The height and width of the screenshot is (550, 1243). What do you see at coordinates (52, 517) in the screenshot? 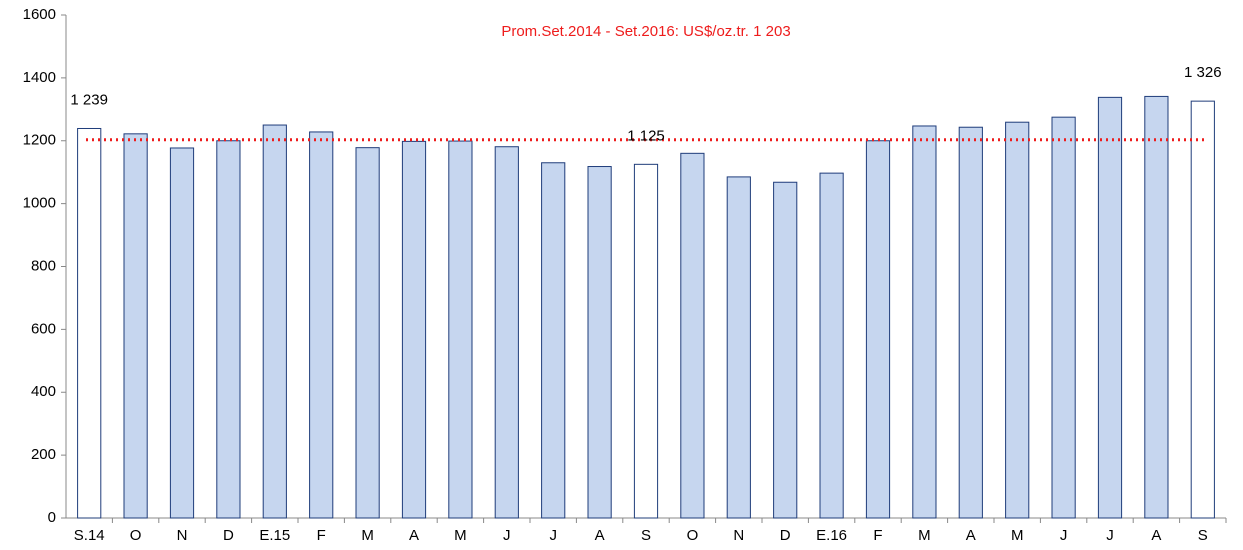
I see `y-tick-label: 0` at bounding box center [52, 517].